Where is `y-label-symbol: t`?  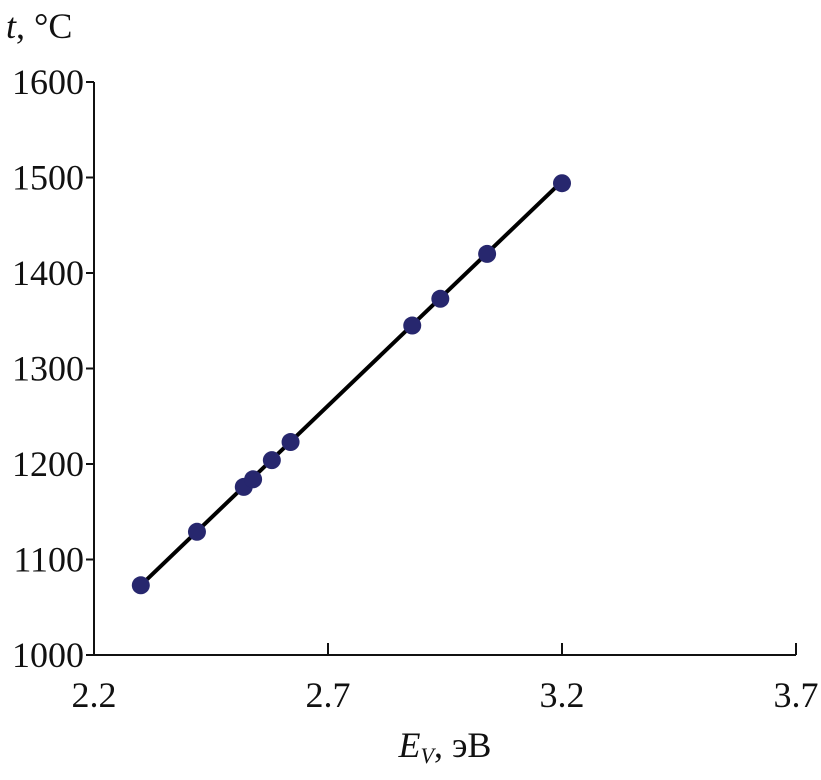 y-label-symbol: t is located at coordinates (11, 26).